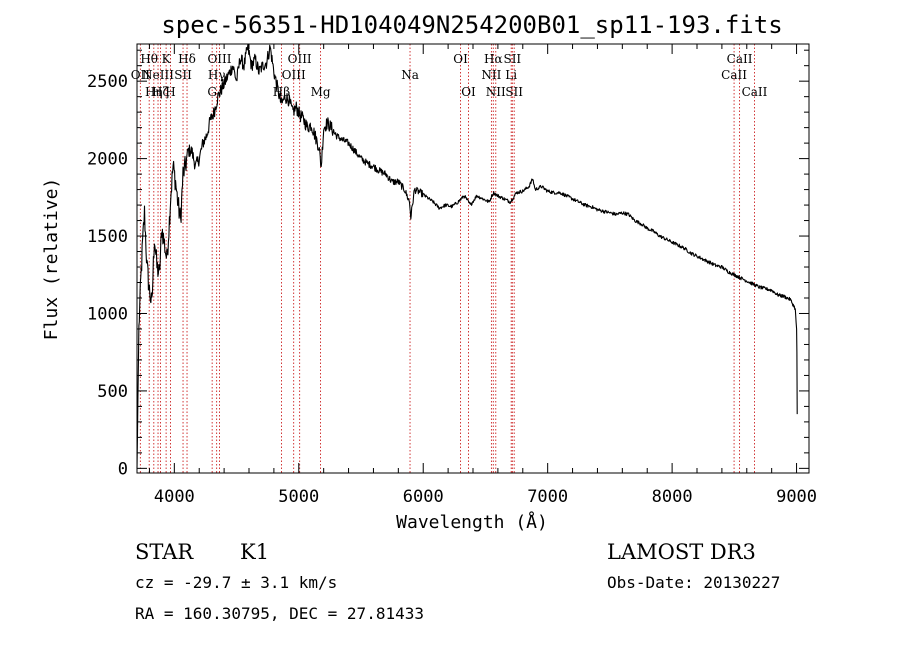 The image size is (900, 649). I want to click on y-tick-label: 500, so click(112, 392).